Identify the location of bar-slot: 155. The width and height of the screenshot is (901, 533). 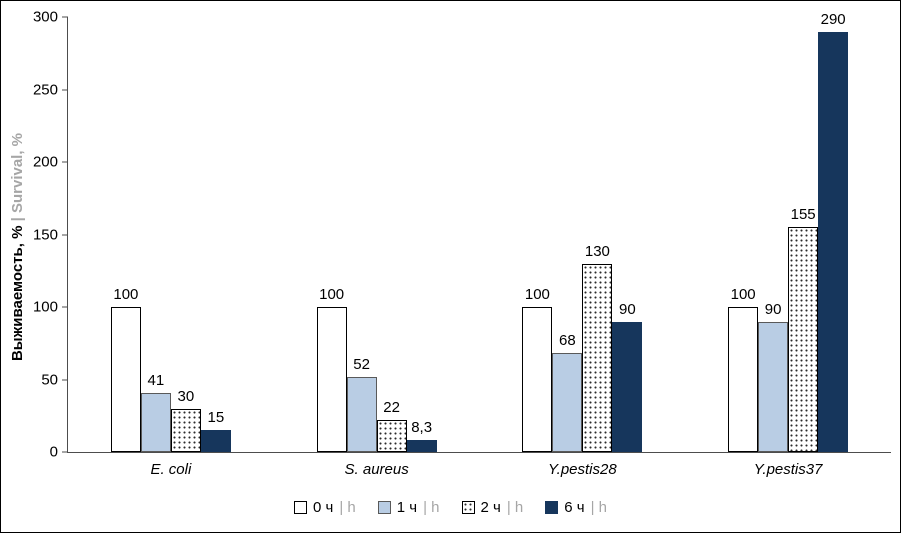
(803, 234).